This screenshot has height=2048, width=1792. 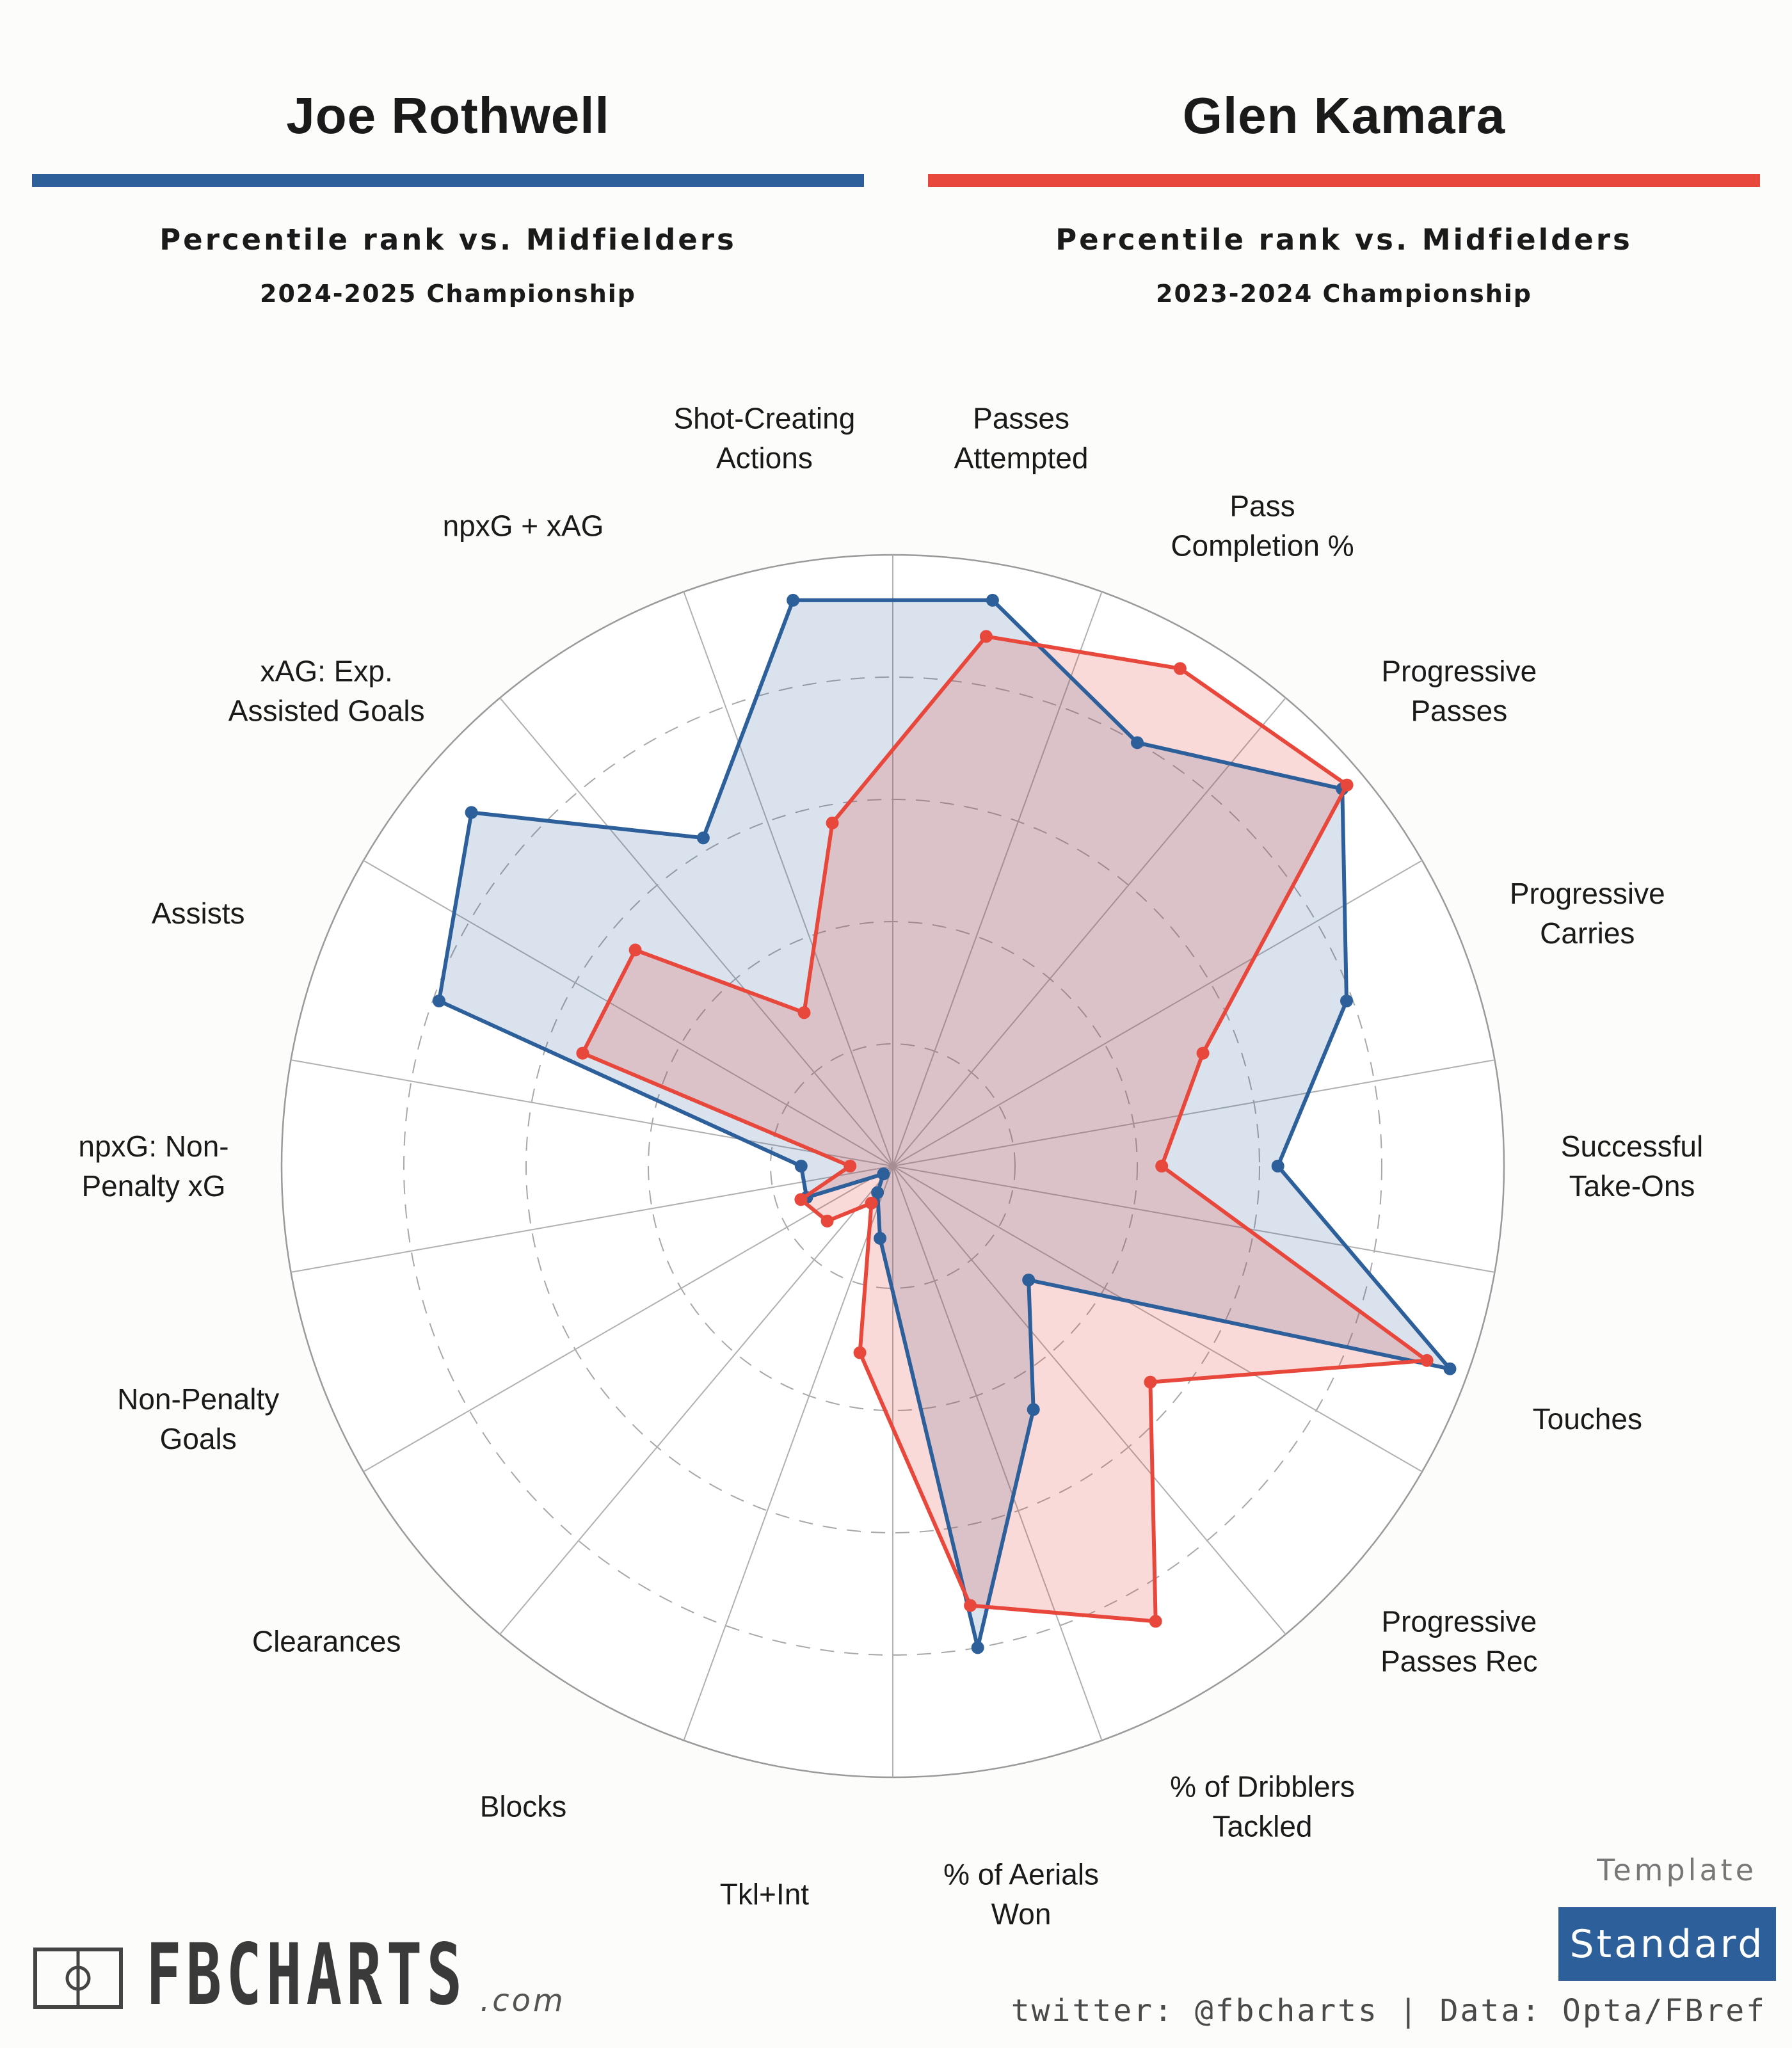 What do you see at coordinates (1388, 2011) in the screenshot?
I see `data-credit: twitter: @fbcharts | Data: Opta/FBref` at bounding box center [1388, 2011].